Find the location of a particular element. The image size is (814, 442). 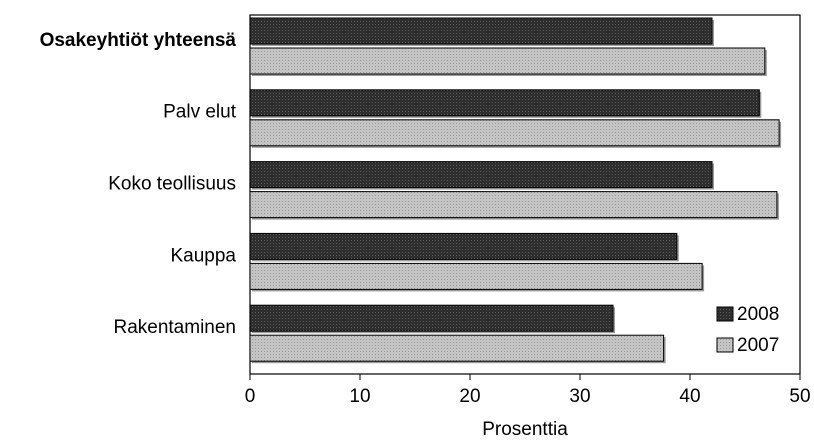

legend-label: 2007 is located at coordinates (758, 345).